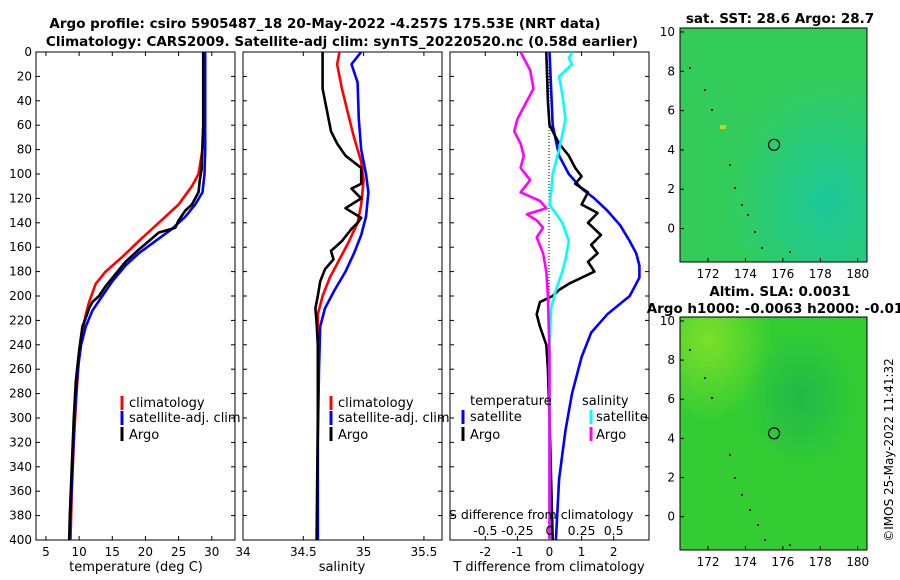  Describe the element at coordinates (485, 530) in the screenshot. I see `s-tick-label: -0.5` at that location.